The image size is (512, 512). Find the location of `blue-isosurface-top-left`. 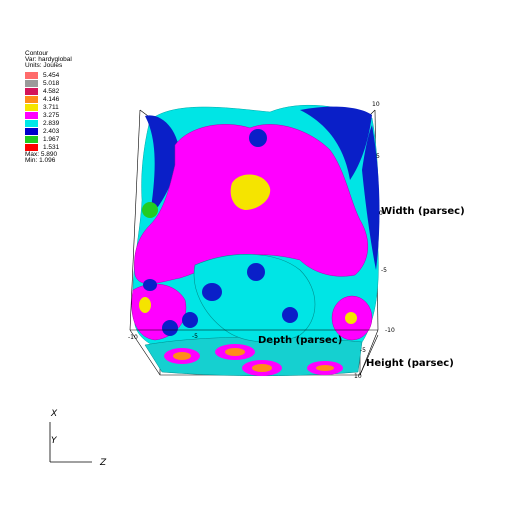

blue-isosurface-top-left is located at coordinates (162, 165).